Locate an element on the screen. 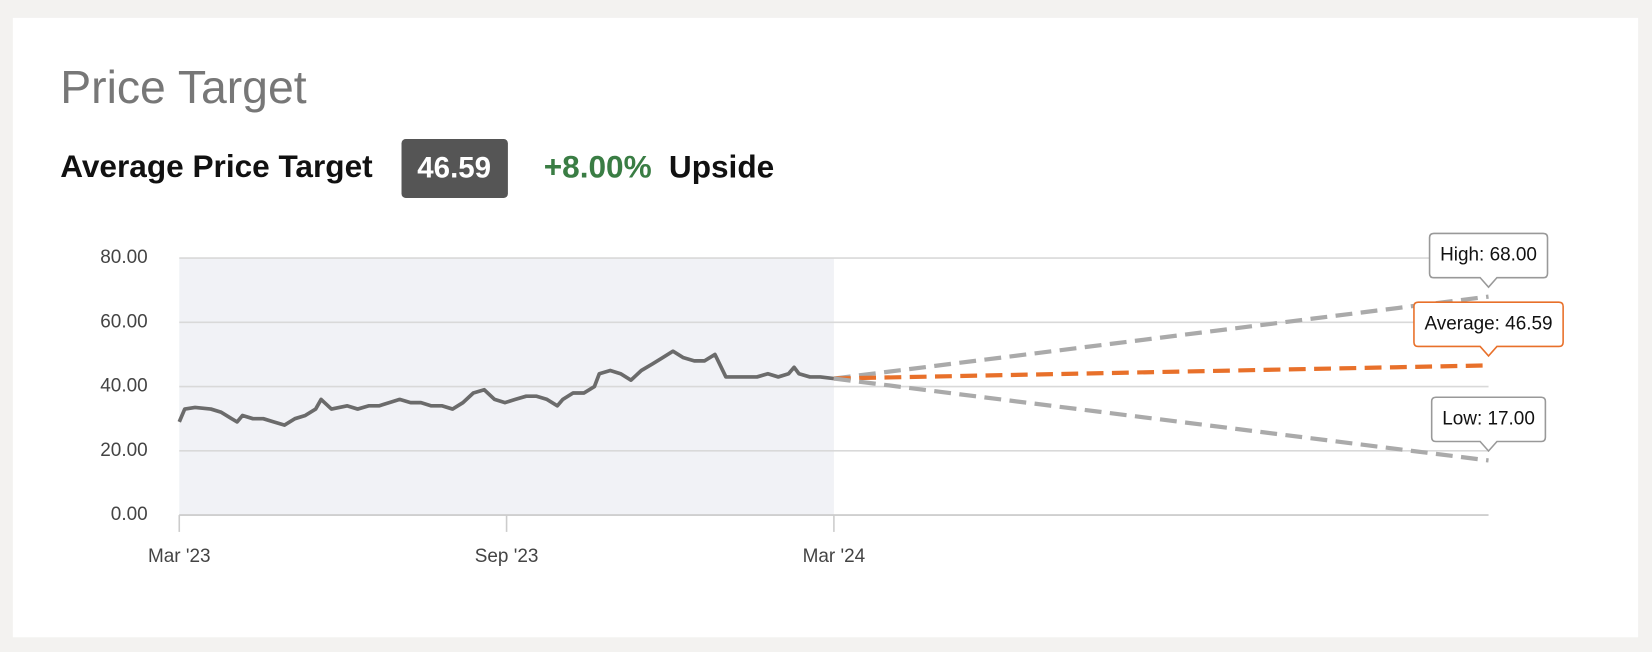 The height and width of the screenshot is (652, 1652). price-line is located at coordinates (506, 388).